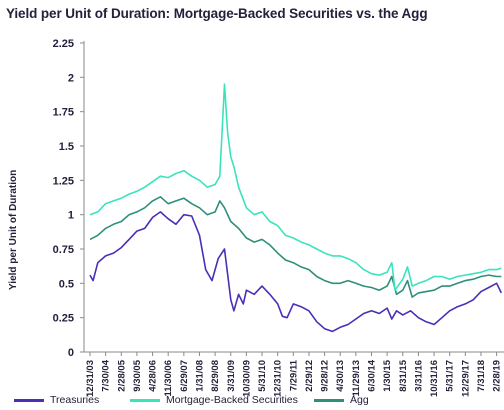 The height and width of the screenshot is (410, 504). I want to click on x-tick-label: 12/31/03, so click(90, 378).